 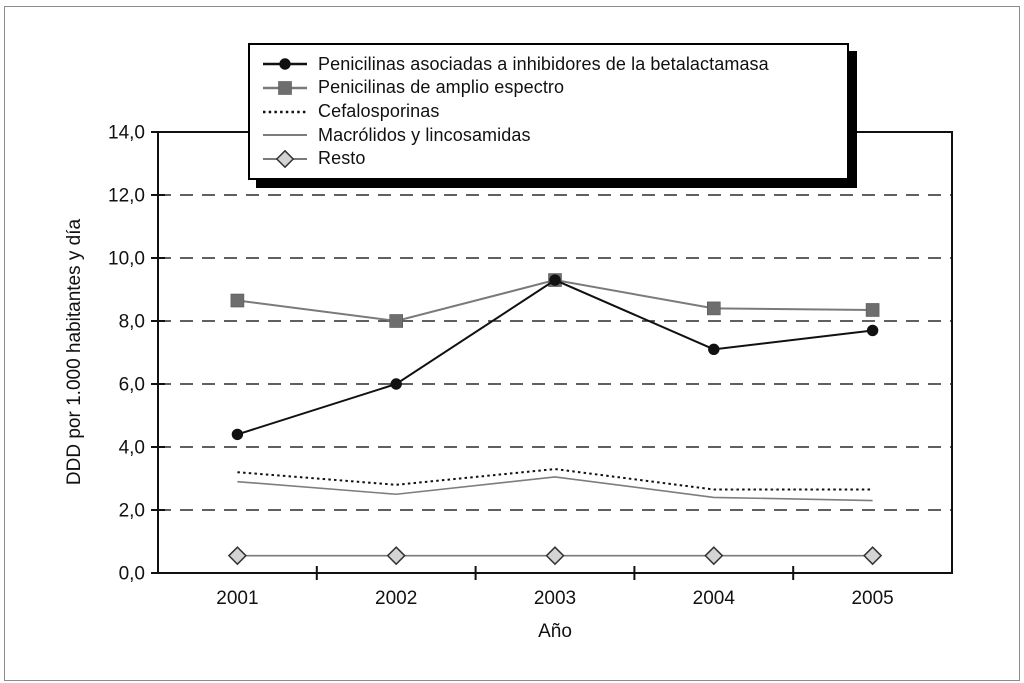 What do you see at coordinates (132, 322) in the screenshot?
I see `y-tick-label: 8,0` at bounding box center [132, 322].